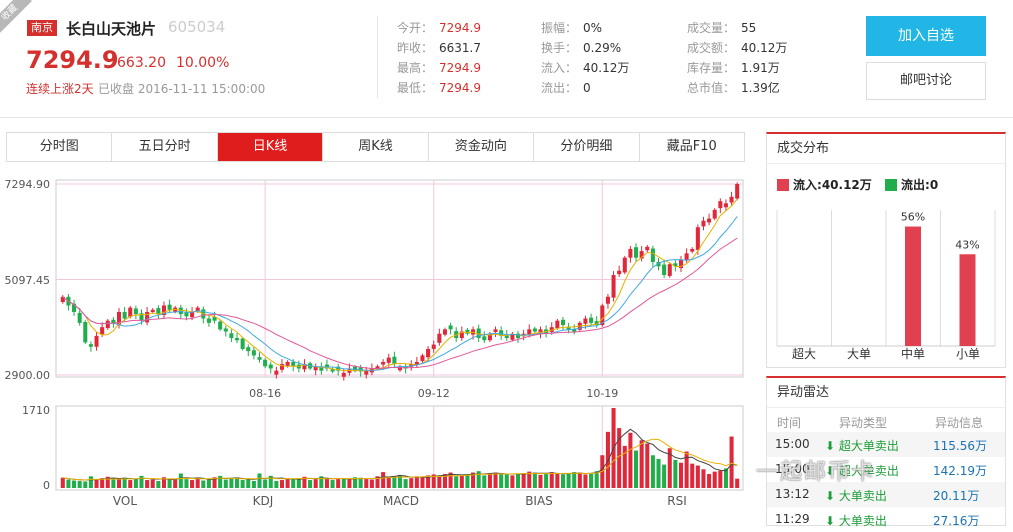 Image resolution: width=1013 pixels, height=532 pixels. I want to click on indicator-kdj: KDJ, so click(263, 501).